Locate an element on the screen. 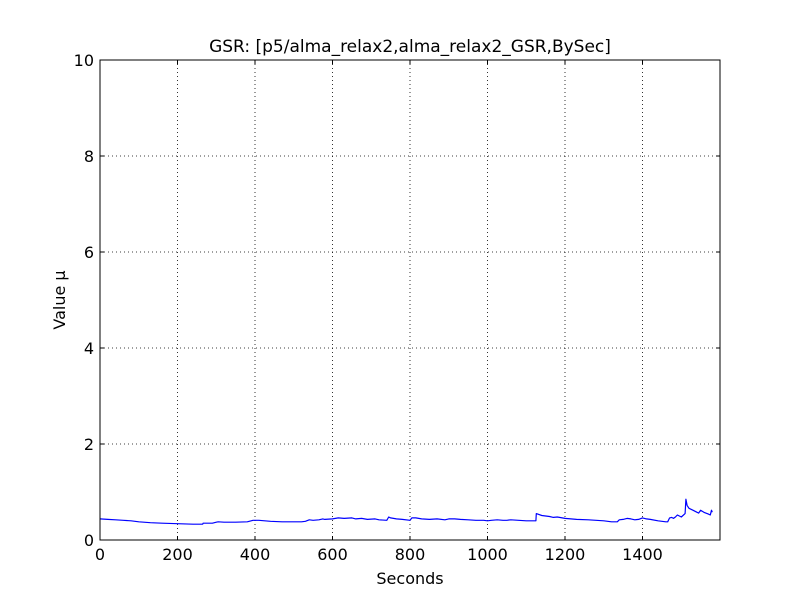  x-tick-label: 1200 is located at coordinates (565, 554).